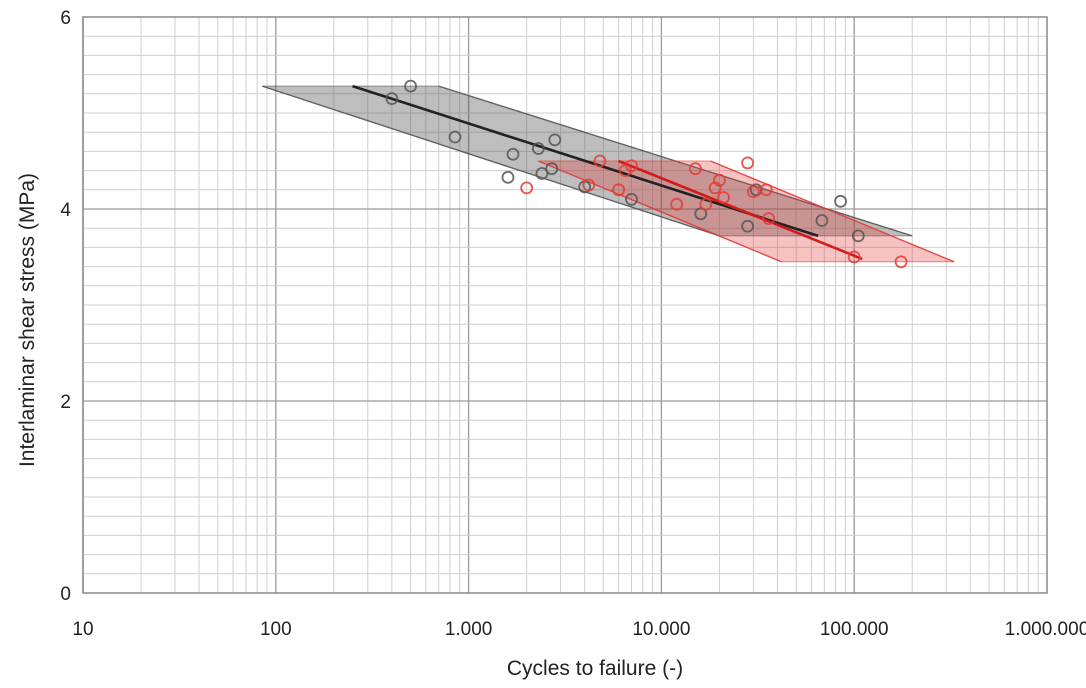 The width and height of the screenshot is (1086, 688). Describe the element at coordinates (276, 629) in the screenshot. I see `x-tick-label: 100` at that location.